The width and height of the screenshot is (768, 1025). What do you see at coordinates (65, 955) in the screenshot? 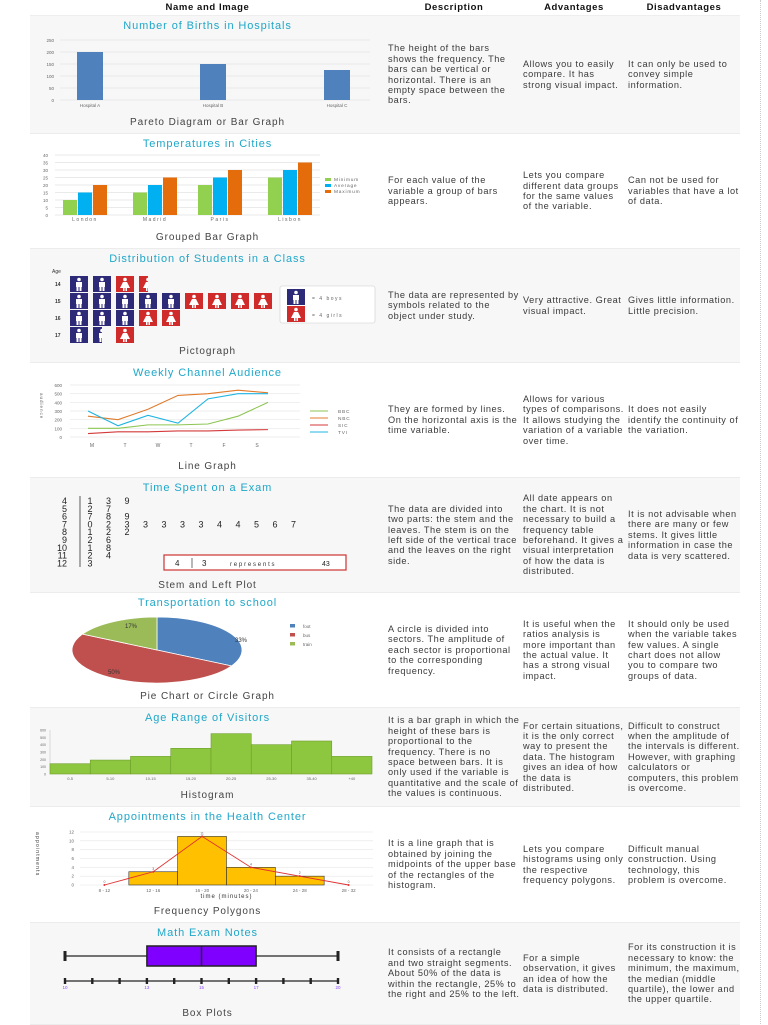
I see `min-cap` at bounding box center [65, 955].